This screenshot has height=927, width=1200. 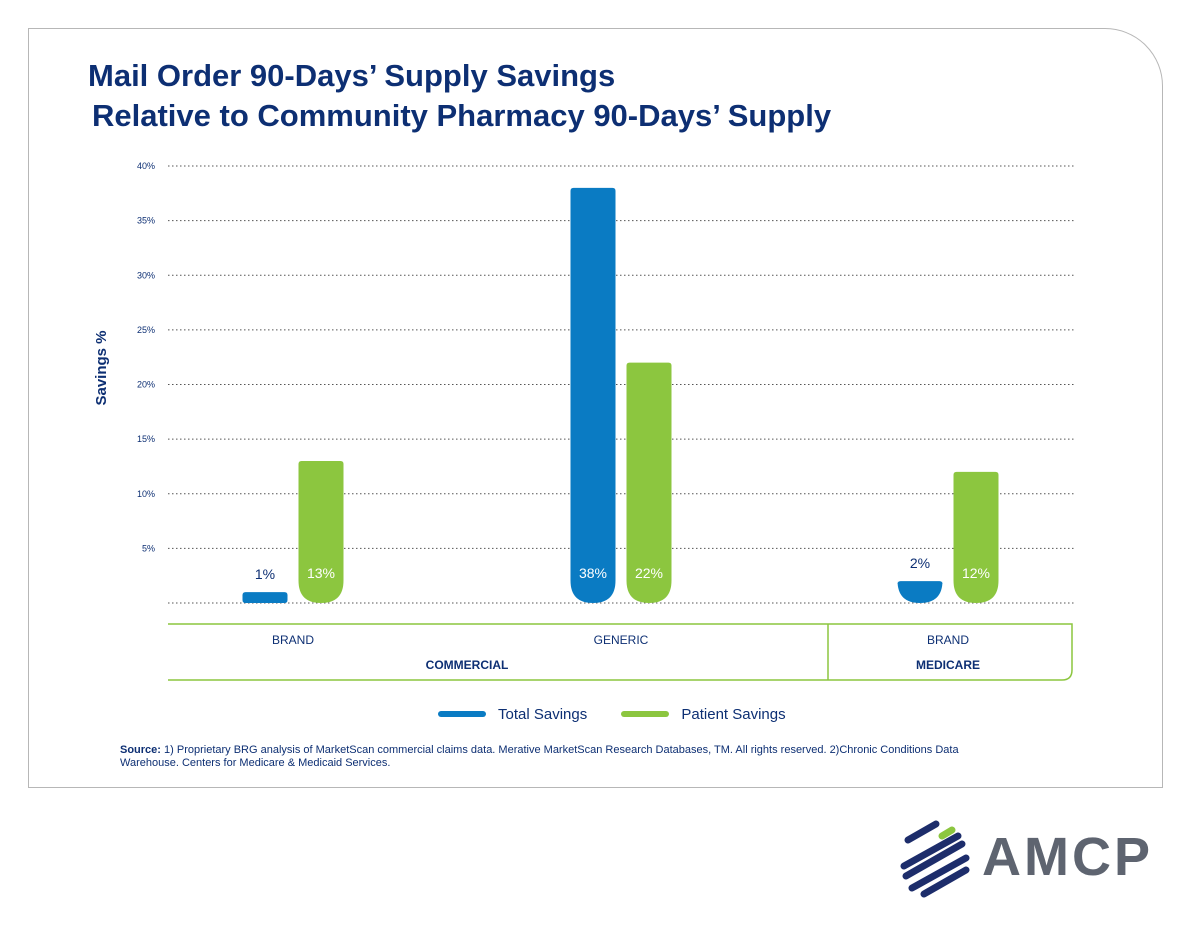 I want to click on category-label: GENERIC, so click(x=621, y=640).